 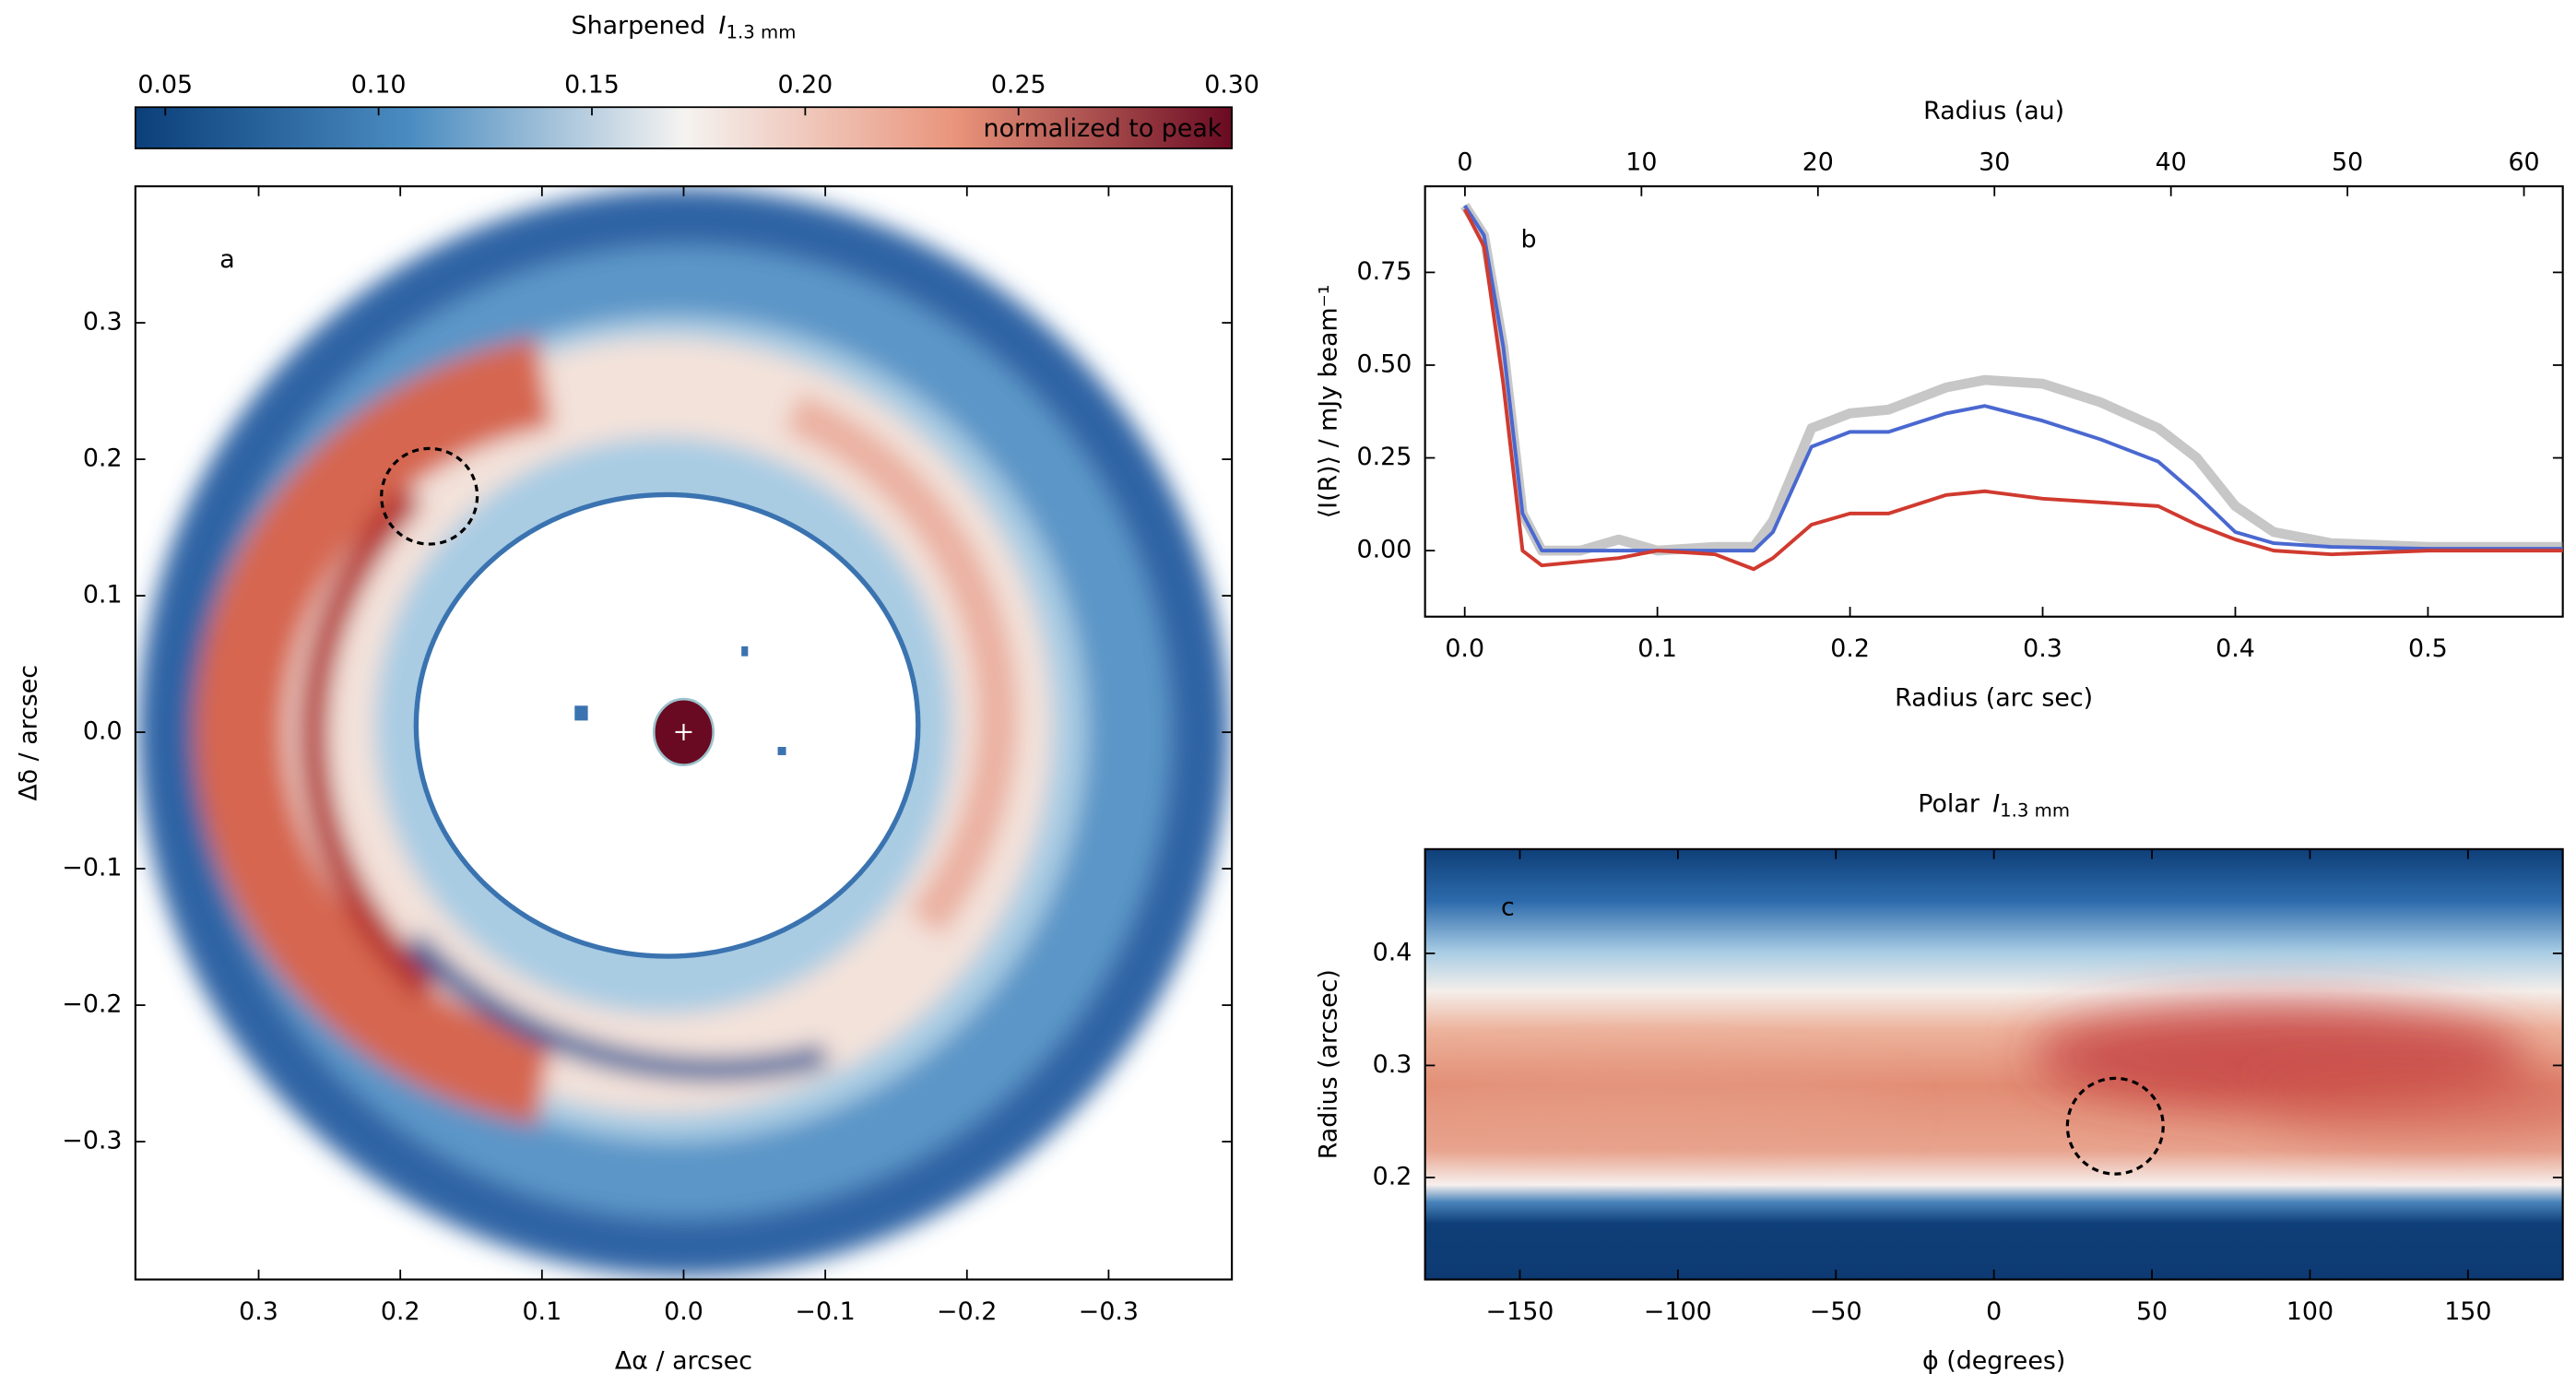 What do you see at coordinates (1994, 163) in the screenshot?
I see `x2-tick-label: 30` at bounding box center [1994, 163].